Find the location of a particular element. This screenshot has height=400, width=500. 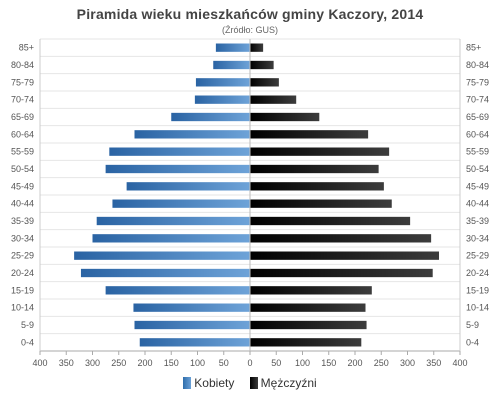

y-tick-label-left: 30-34 is located at coordinates (22, 238).